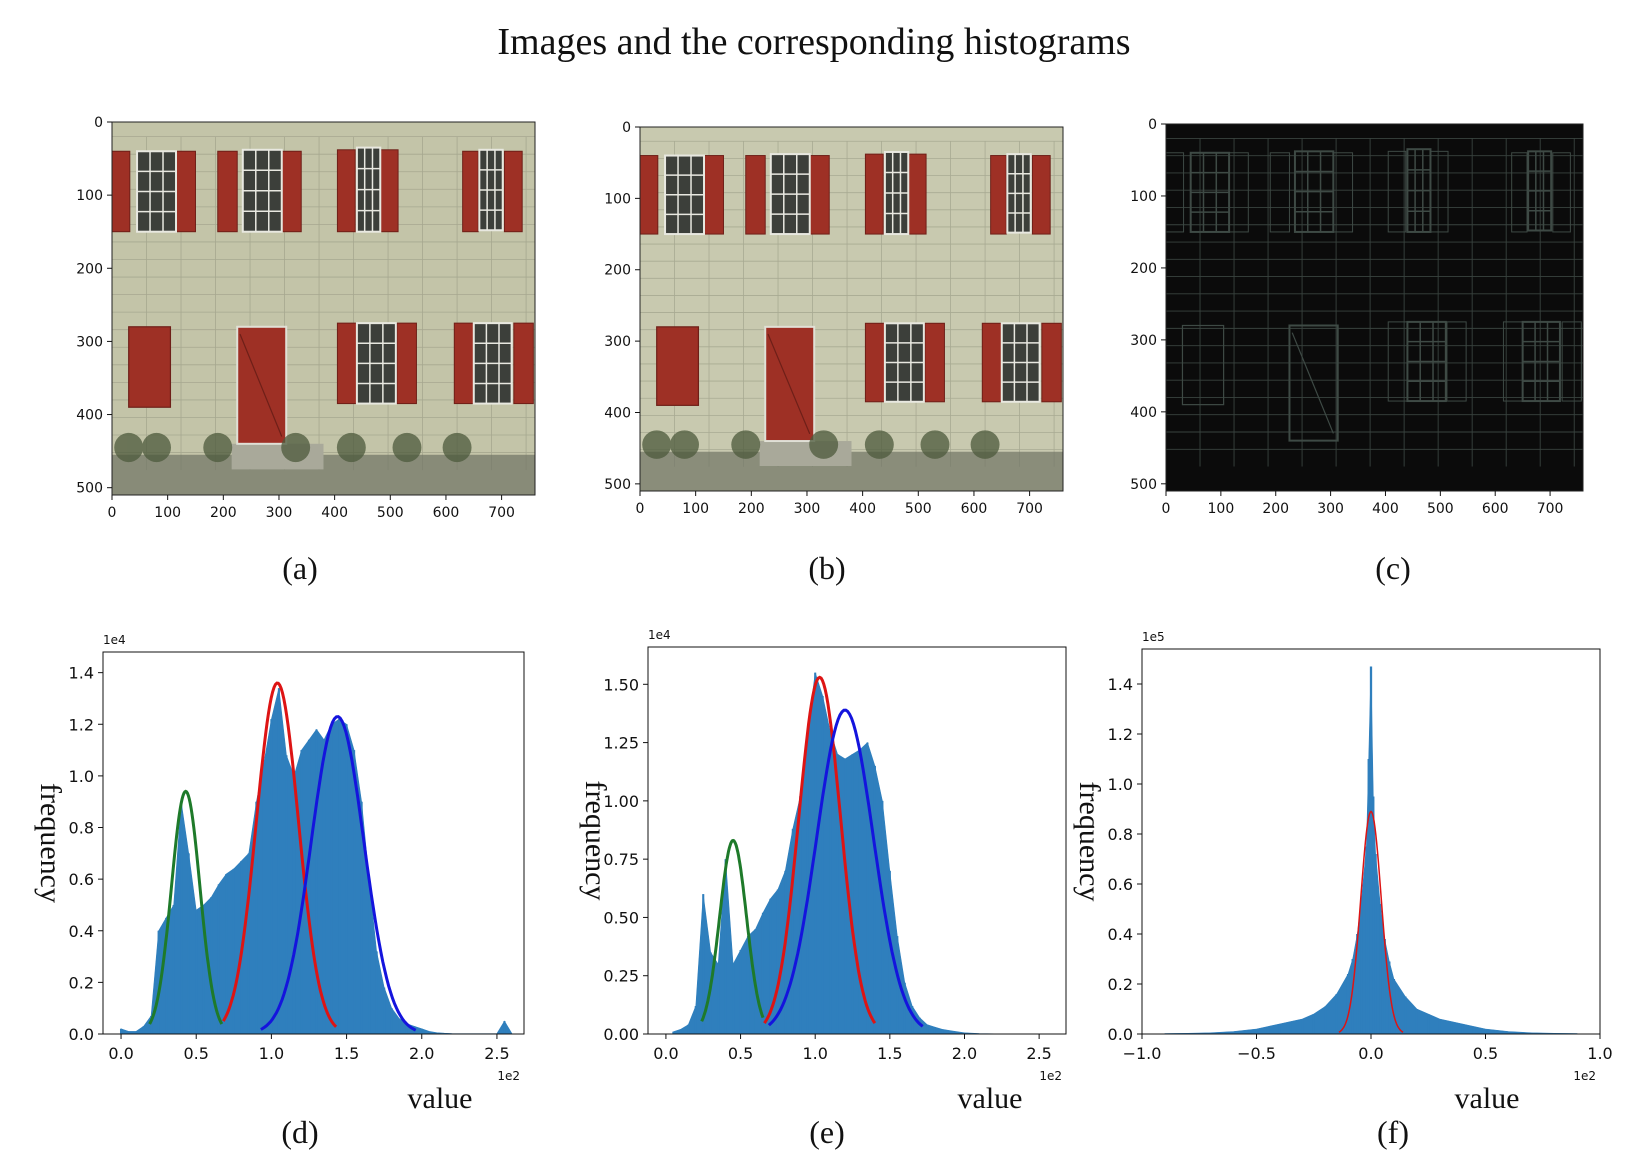 This screenshot has height=1159, width=1628. I want to click on windows, so click(852, 276).